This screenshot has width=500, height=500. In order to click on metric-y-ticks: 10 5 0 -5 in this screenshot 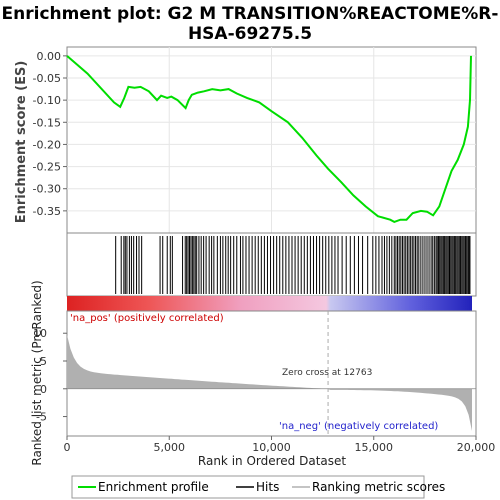, I will do `click(50, 375)`.